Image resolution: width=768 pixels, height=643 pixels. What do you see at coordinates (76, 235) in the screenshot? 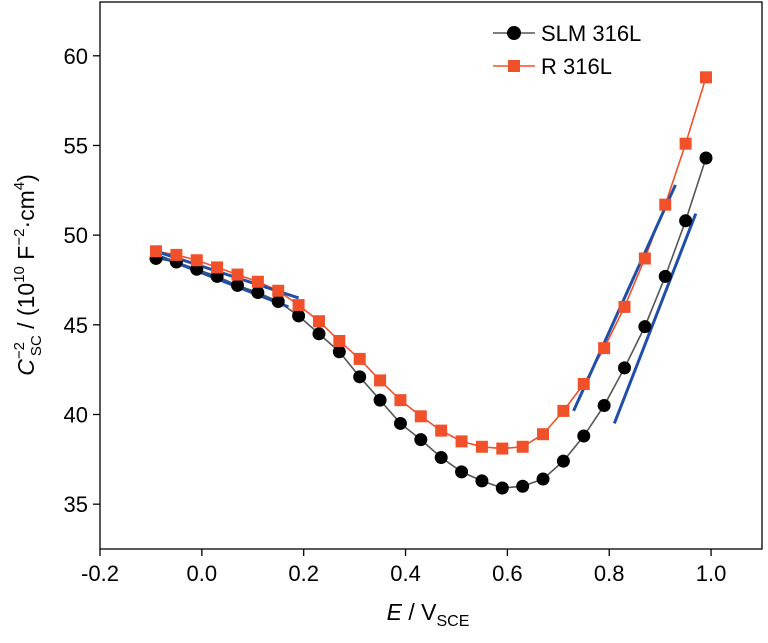
I see `y-tick-label: 50` at bounding box center [76, 235].